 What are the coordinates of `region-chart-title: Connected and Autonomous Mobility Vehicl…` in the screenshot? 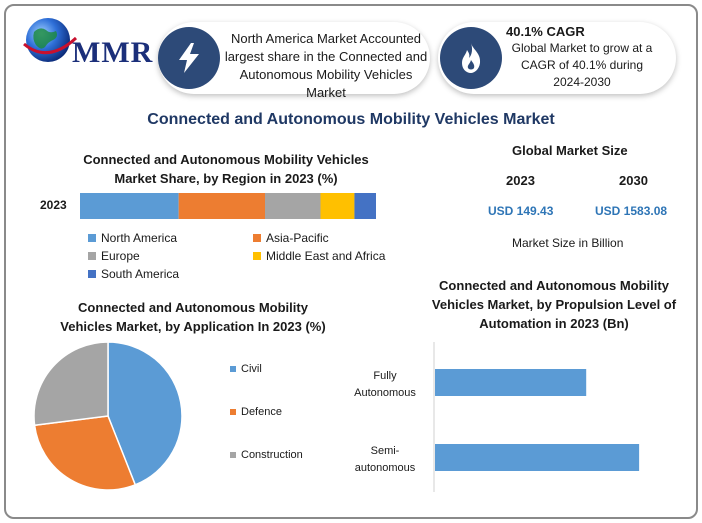 It's located at (226, 169).